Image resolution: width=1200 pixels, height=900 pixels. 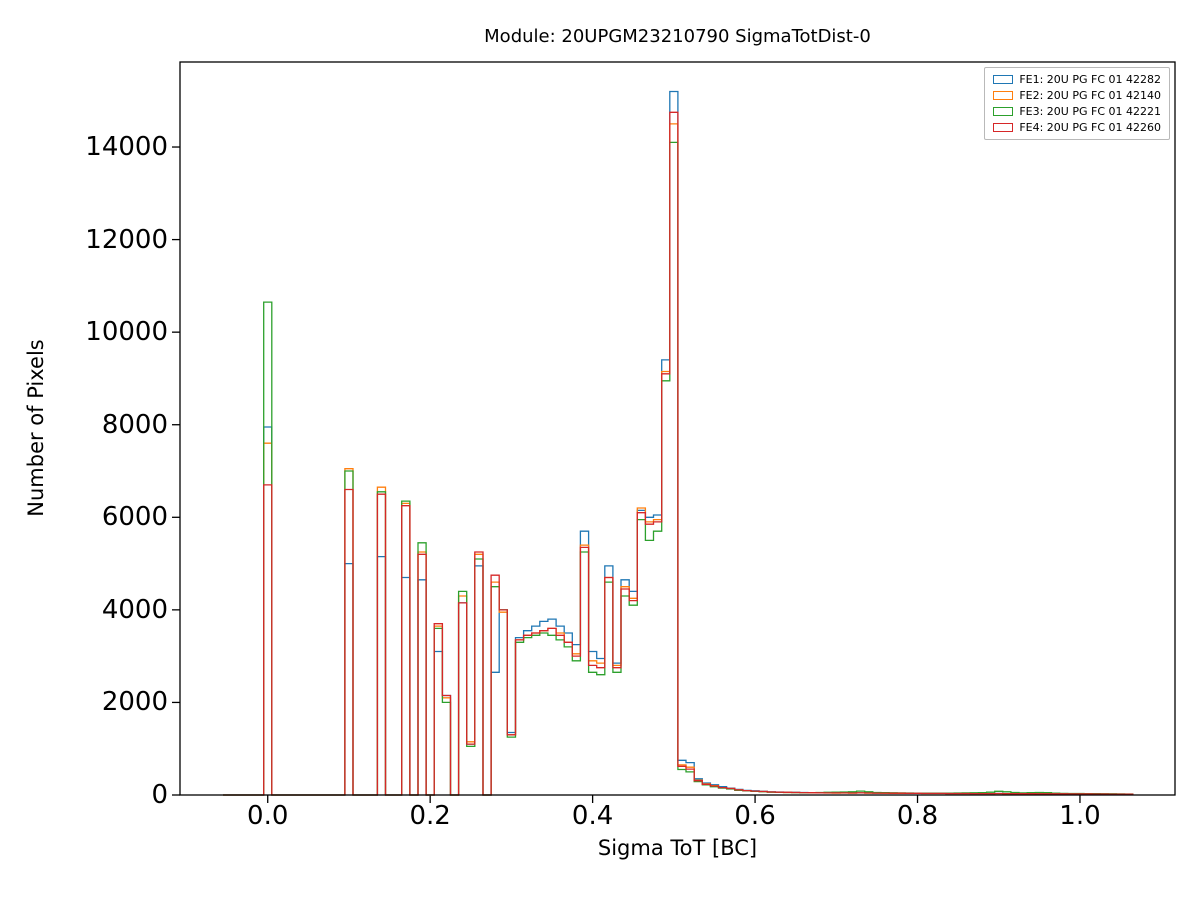 I want to click on legend-swatch-fe2-icon, so click(x=1003, y=95).